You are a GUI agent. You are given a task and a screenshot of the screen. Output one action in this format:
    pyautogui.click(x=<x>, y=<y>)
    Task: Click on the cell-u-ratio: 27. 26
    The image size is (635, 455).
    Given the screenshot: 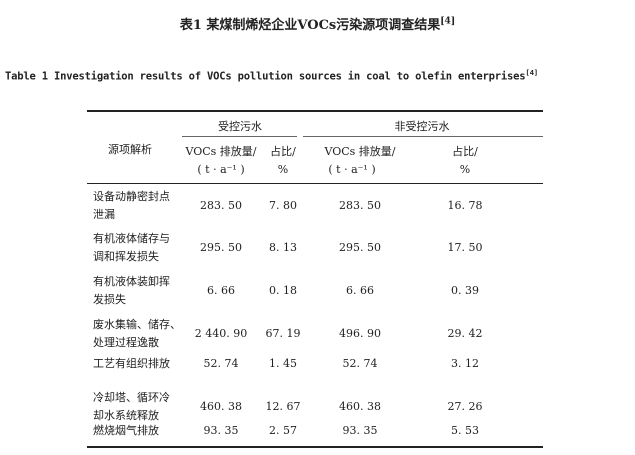 What is the action you would take?
    pyautogui.click(x=465, y=406)
    